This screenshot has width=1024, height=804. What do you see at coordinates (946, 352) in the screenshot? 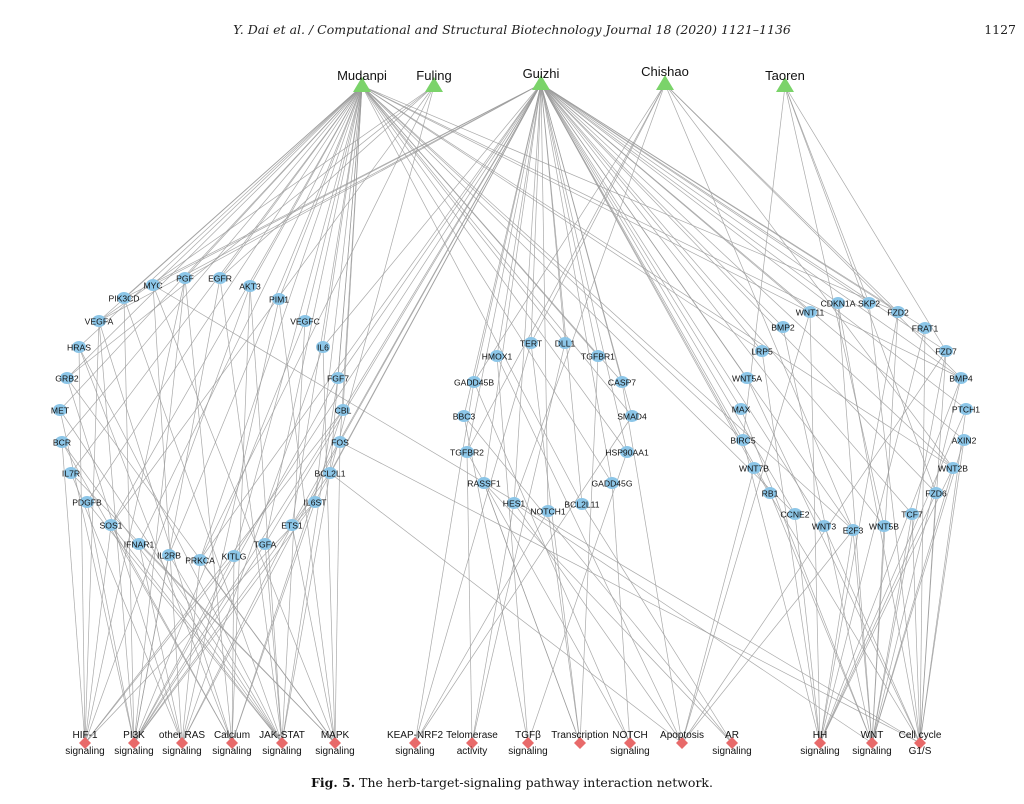
I see `target-label-fzd7: FZD7` at bounding box center [946, 352].